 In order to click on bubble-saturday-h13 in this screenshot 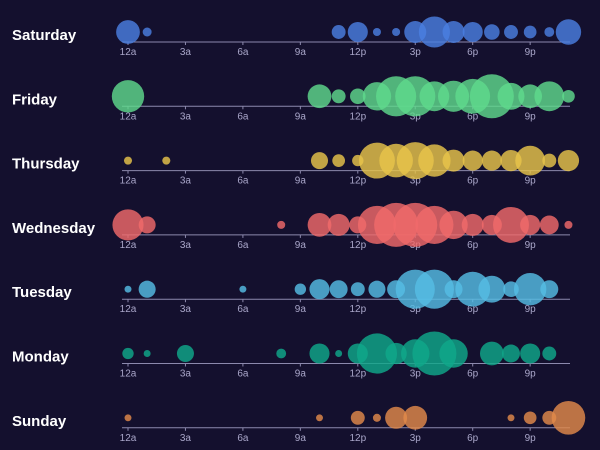, I will do `click(376, 32)`.